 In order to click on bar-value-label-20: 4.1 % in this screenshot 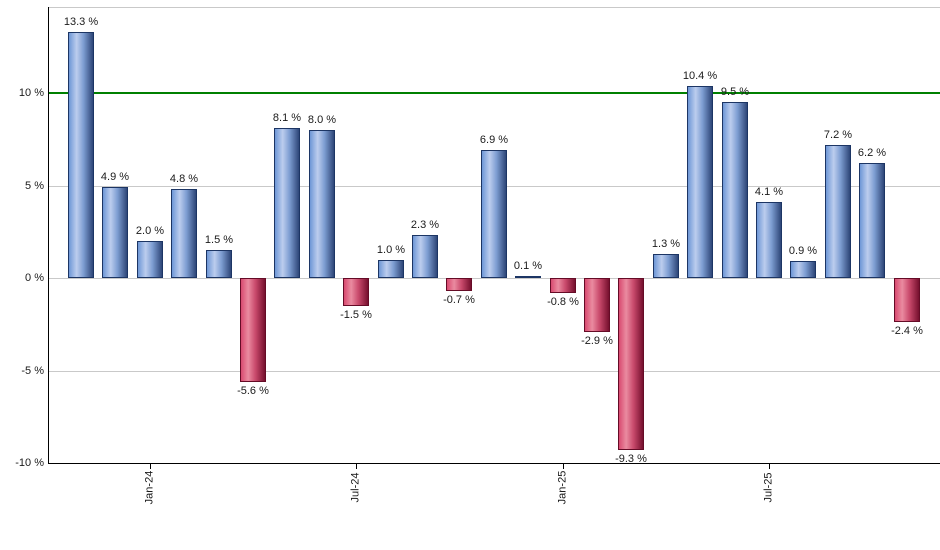, I will do `click(769, 192)`.